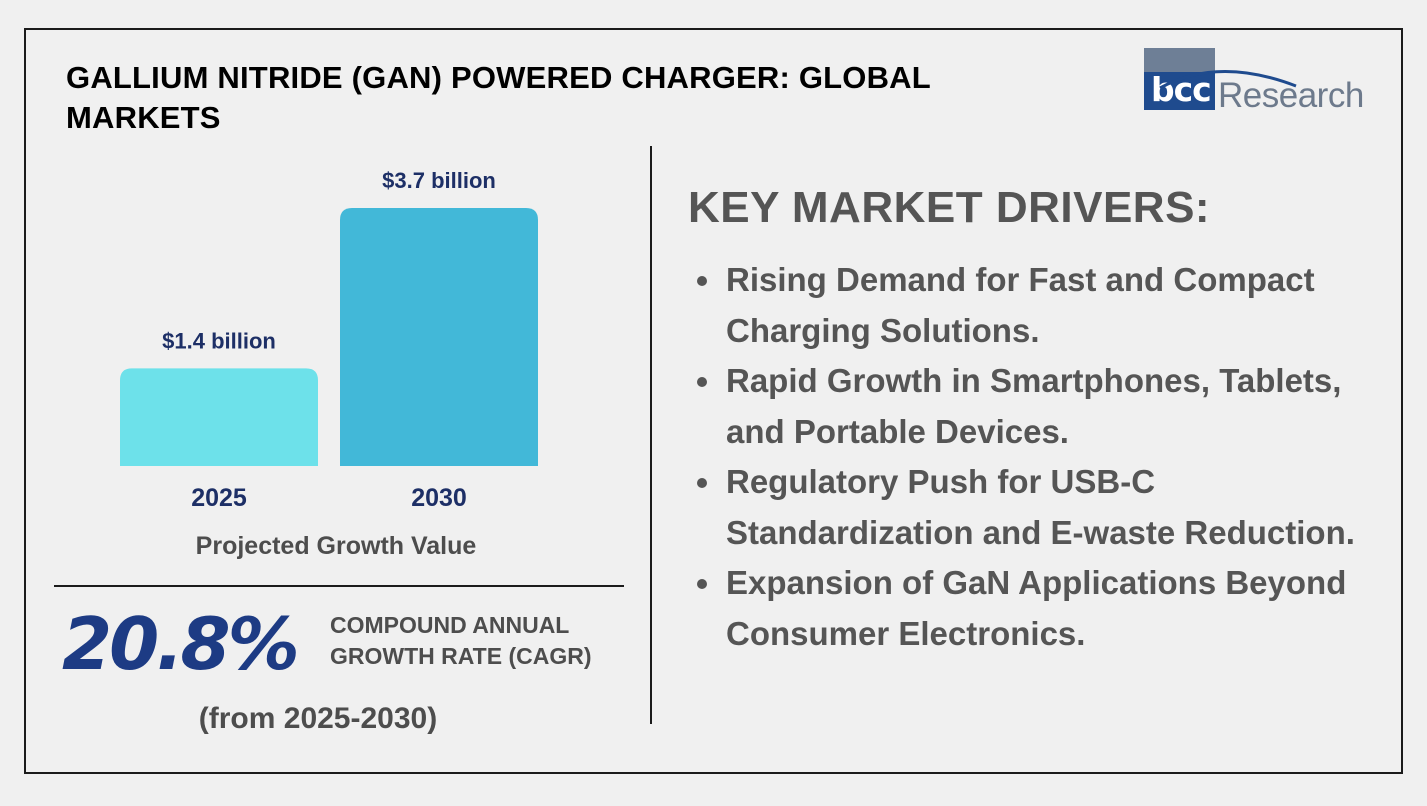 This screenshot has height=806, width=1427. What do you see at coordinates (219, 340) in the screenshot?
I see `data-label-2025: $1.4 billion` at bounding box center [219, 340].